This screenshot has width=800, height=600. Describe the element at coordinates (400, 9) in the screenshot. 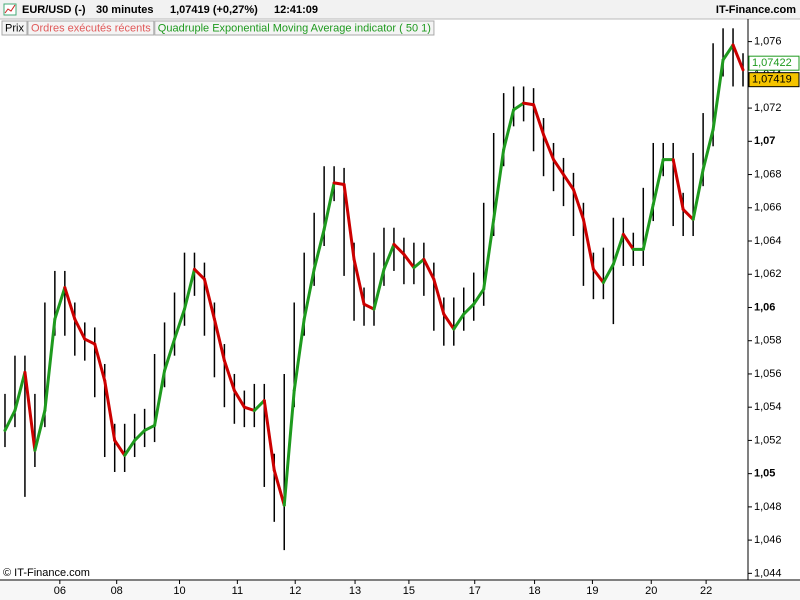

I see `header-bar` at that location.